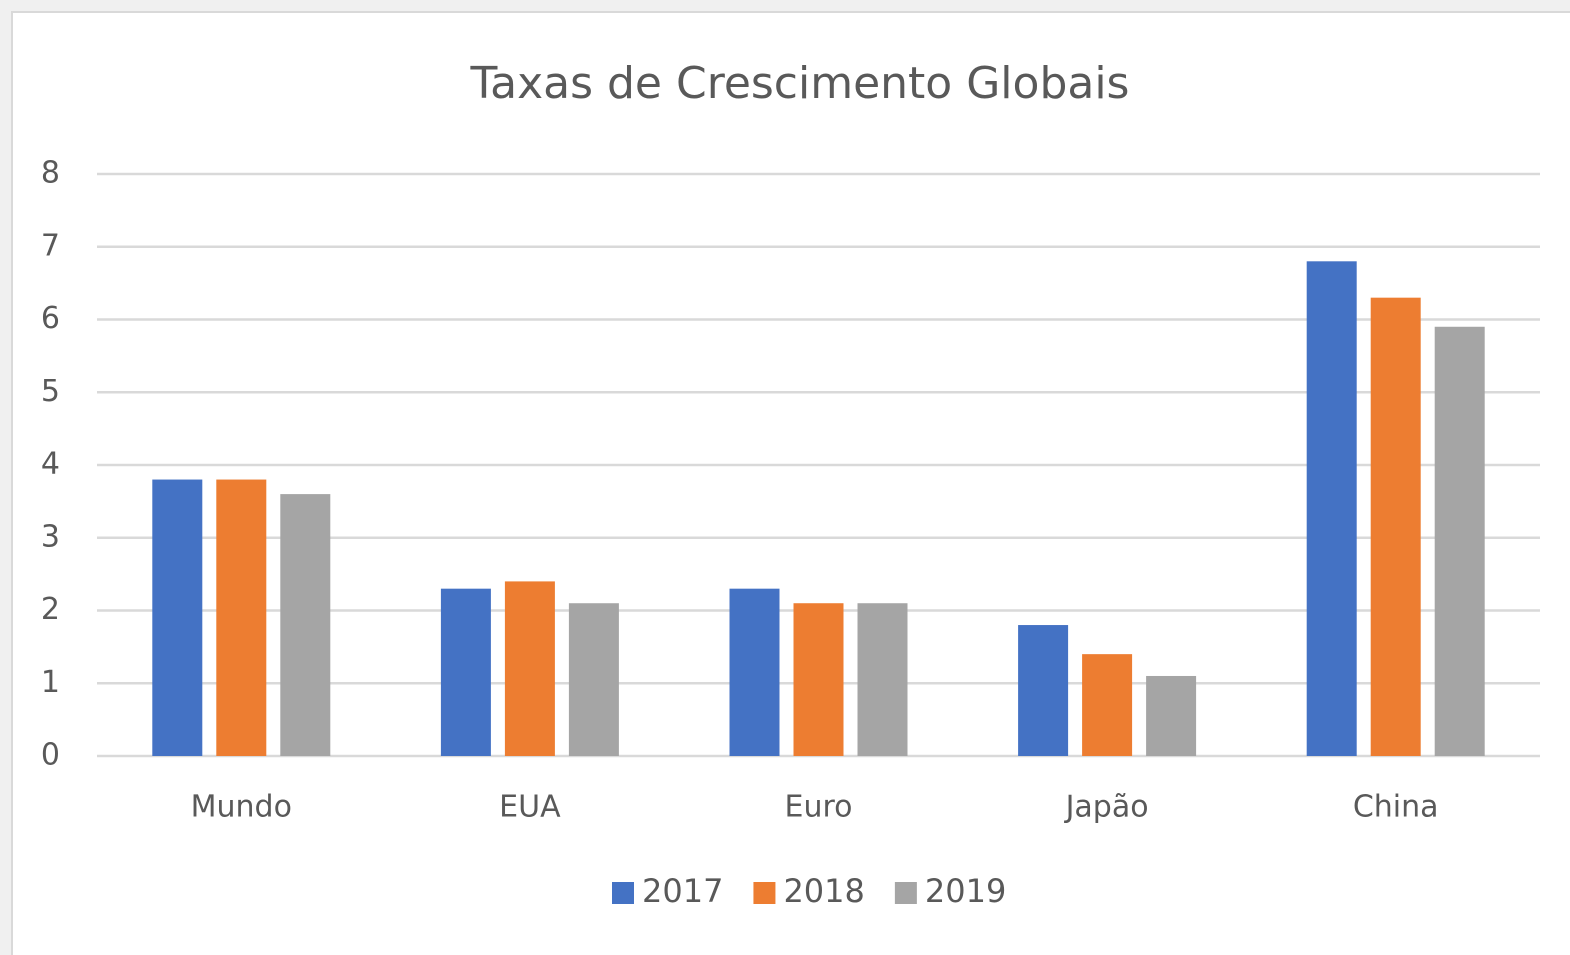  I want to click on y-tick-label: 4, so click(50, 464).